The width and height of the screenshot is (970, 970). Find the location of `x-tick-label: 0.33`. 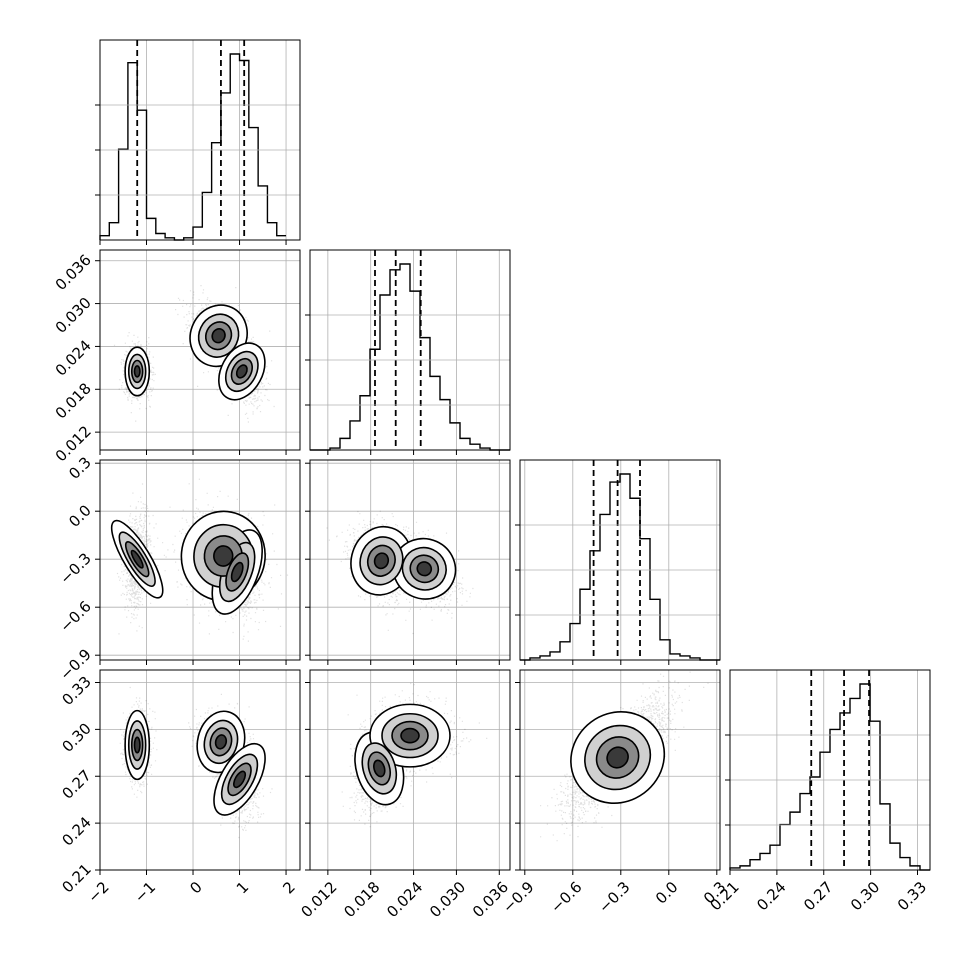

x-tick-label: 0.33 is located at coordinates (912, 896).